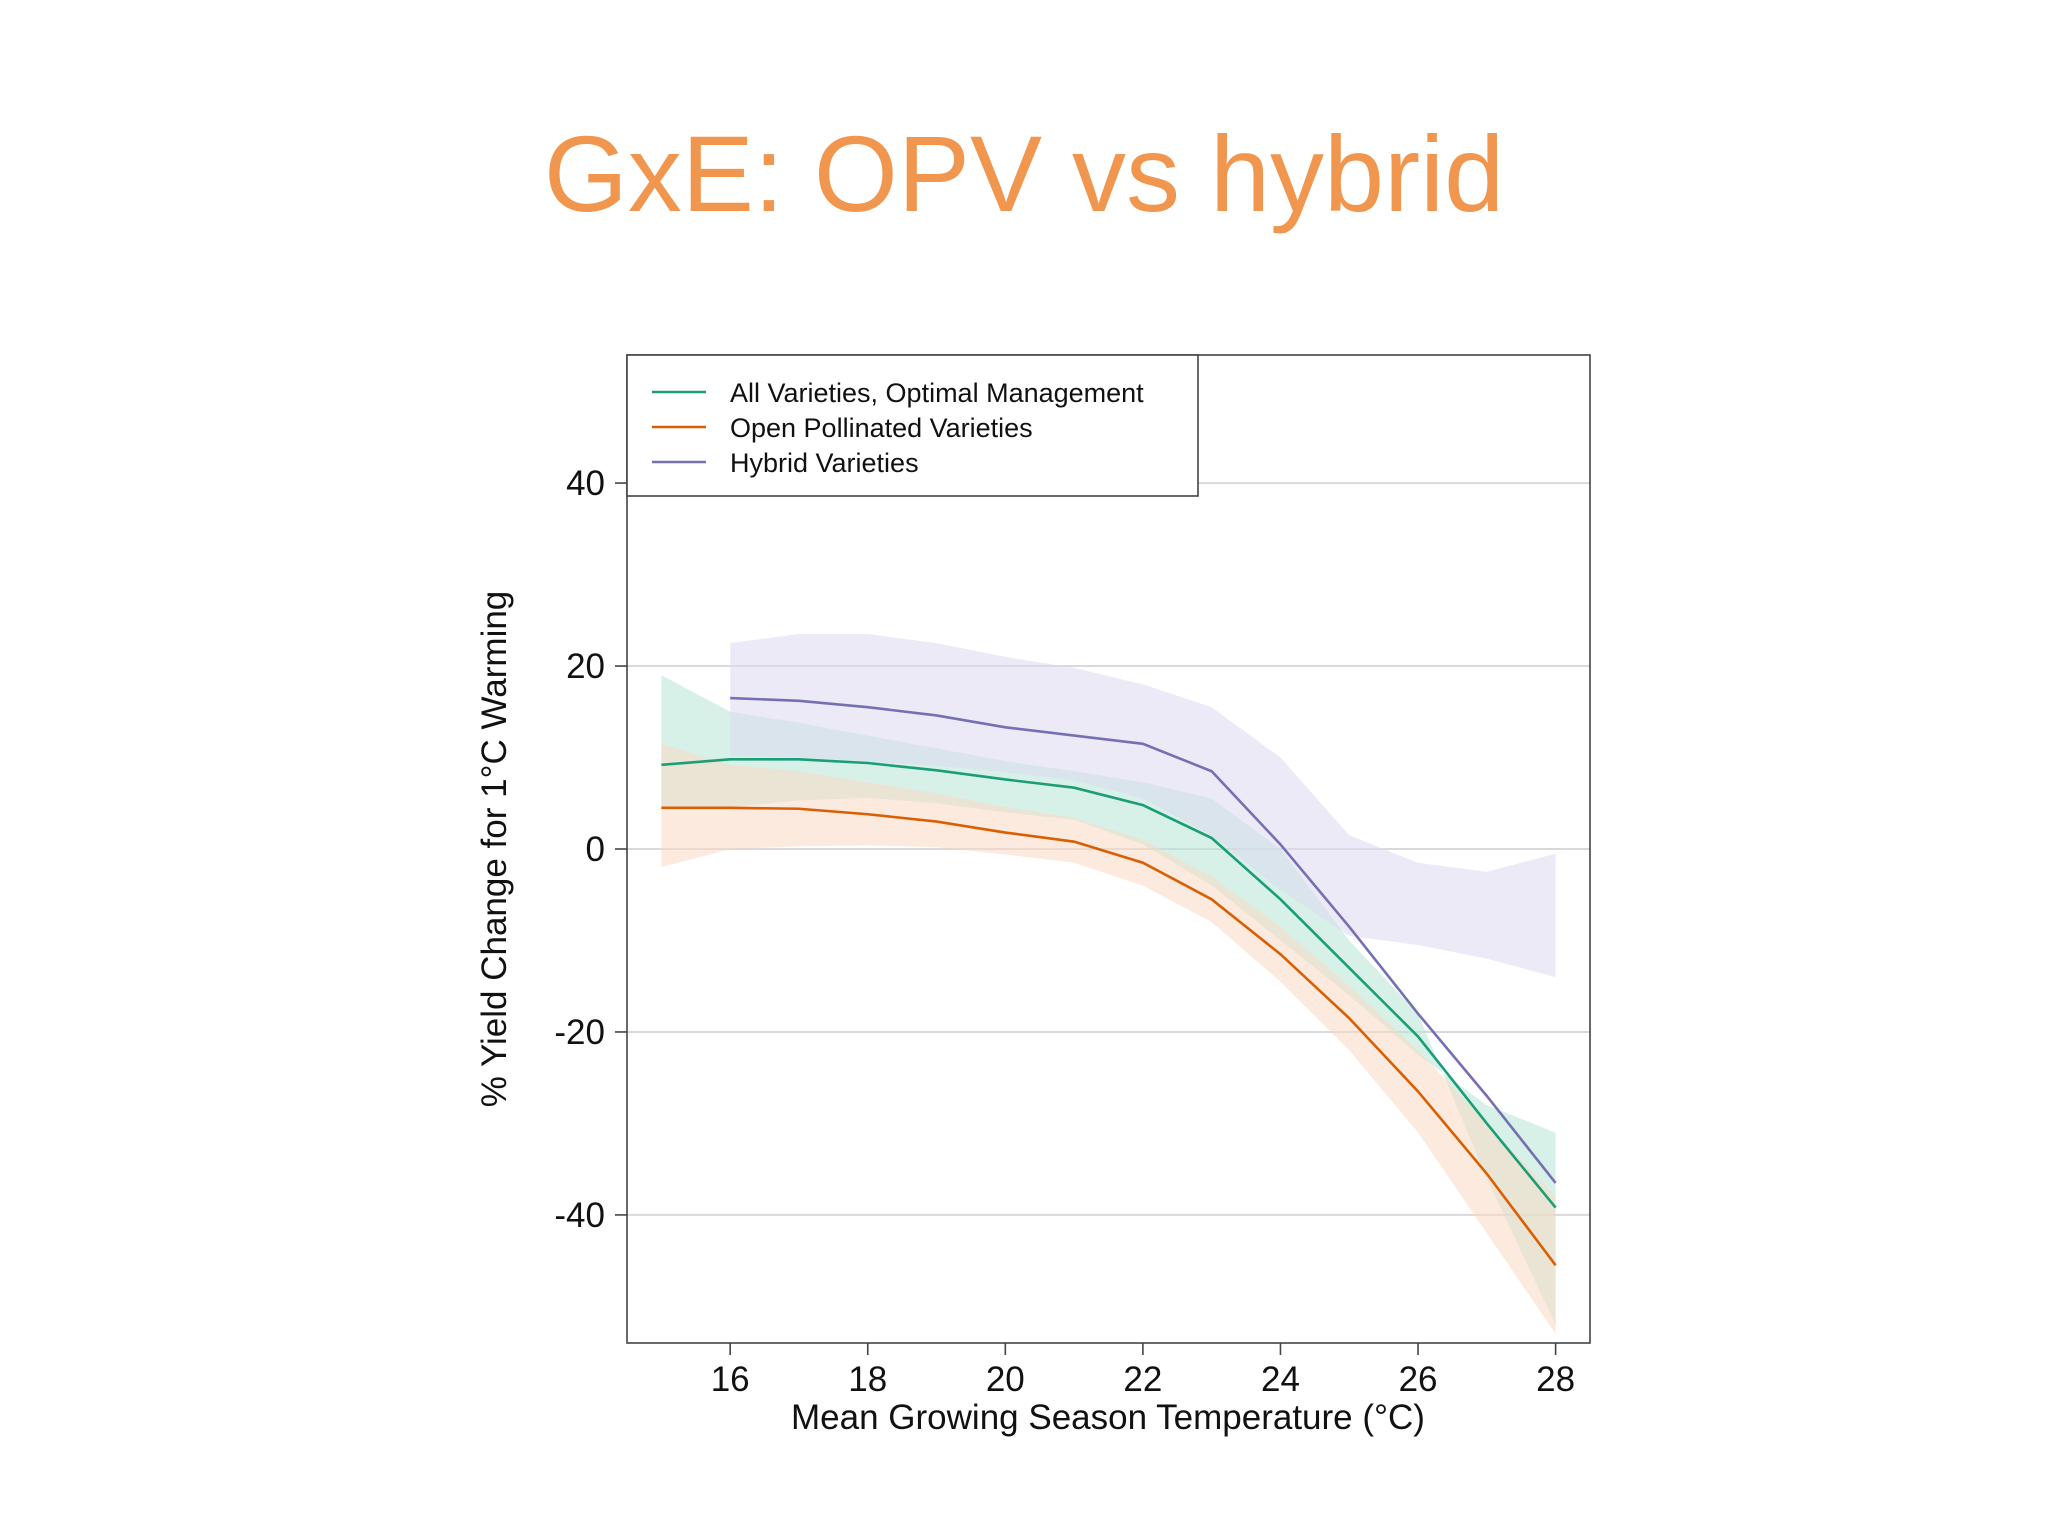 This screenshot has height=1536, width=2048. I want to click on x-tick-label: 18, so click(867, 1379).